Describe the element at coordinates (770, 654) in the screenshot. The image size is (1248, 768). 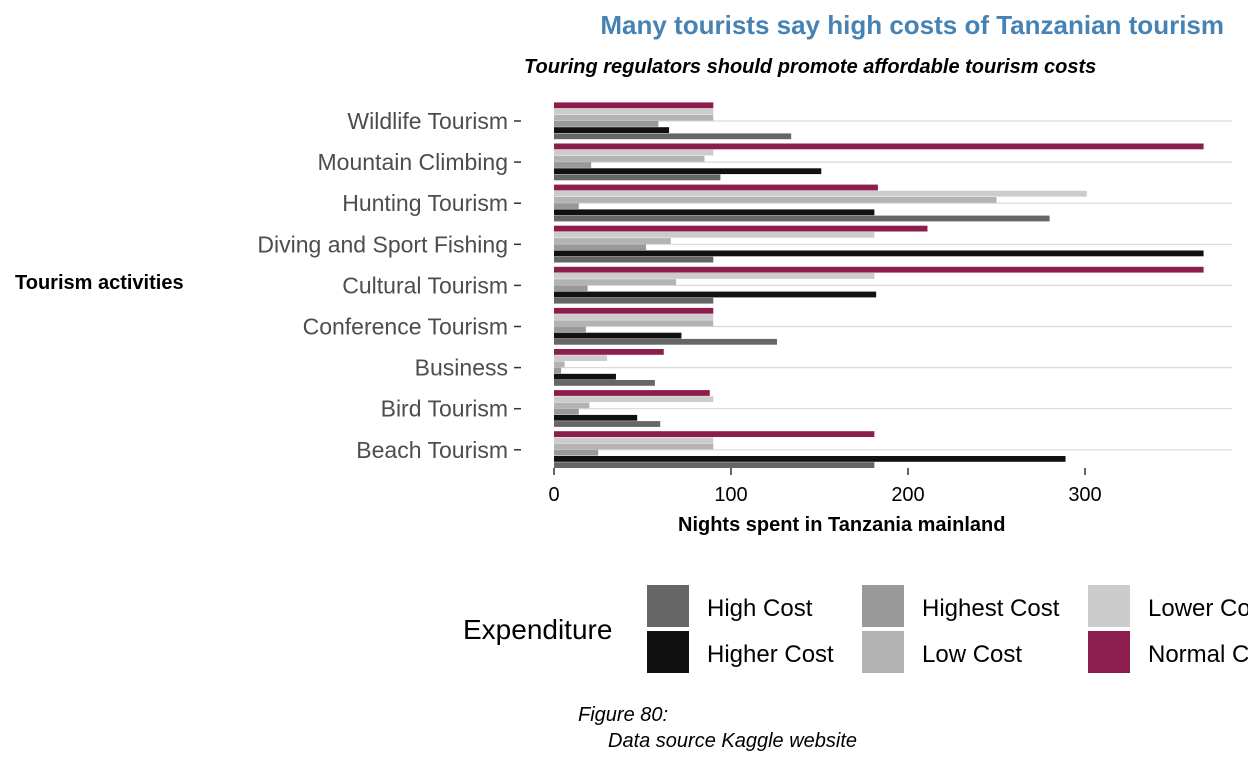
I see `legend-label-higher-cost: Higher Cost` at that location.